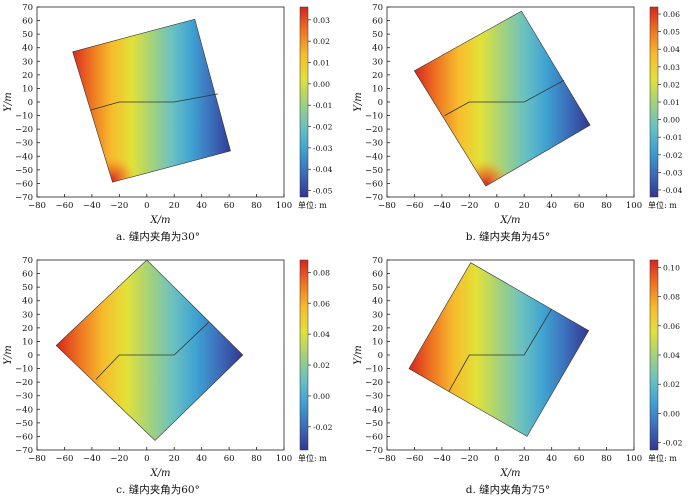  What do you see at coordinates (284, 459) in the screenshot?
I see `panel-c-x-tick-label: 100` at bounding box center [284, 459].